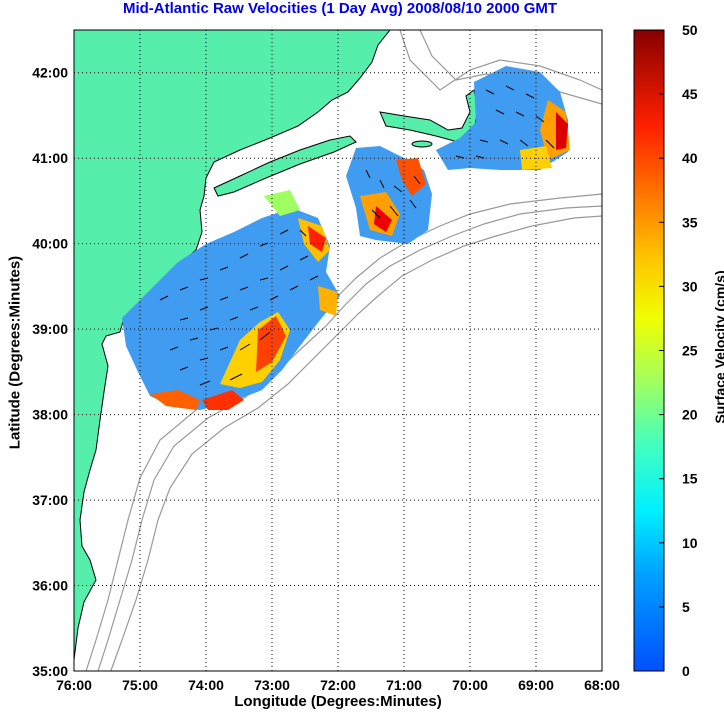 The width and height of the screenshot is (724, 714). Describe the element at coordinates (50, 73) in the screenshot. I see `y-tick-label: 42:00` at that location.